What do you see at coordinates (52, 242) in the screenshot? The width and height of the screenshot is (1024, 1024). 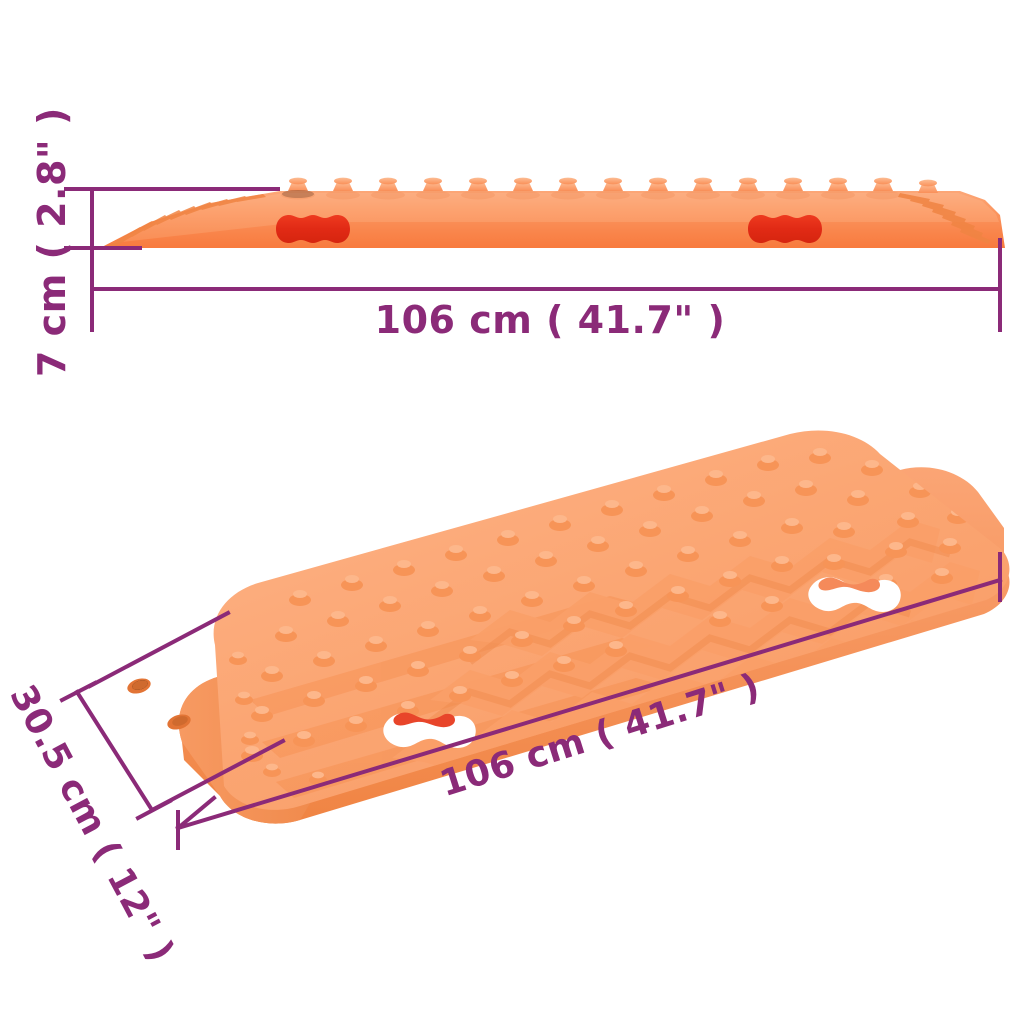 I see `dimension-label-height: 7 cm ( 2.8" )` at bounding box center [52, 242].